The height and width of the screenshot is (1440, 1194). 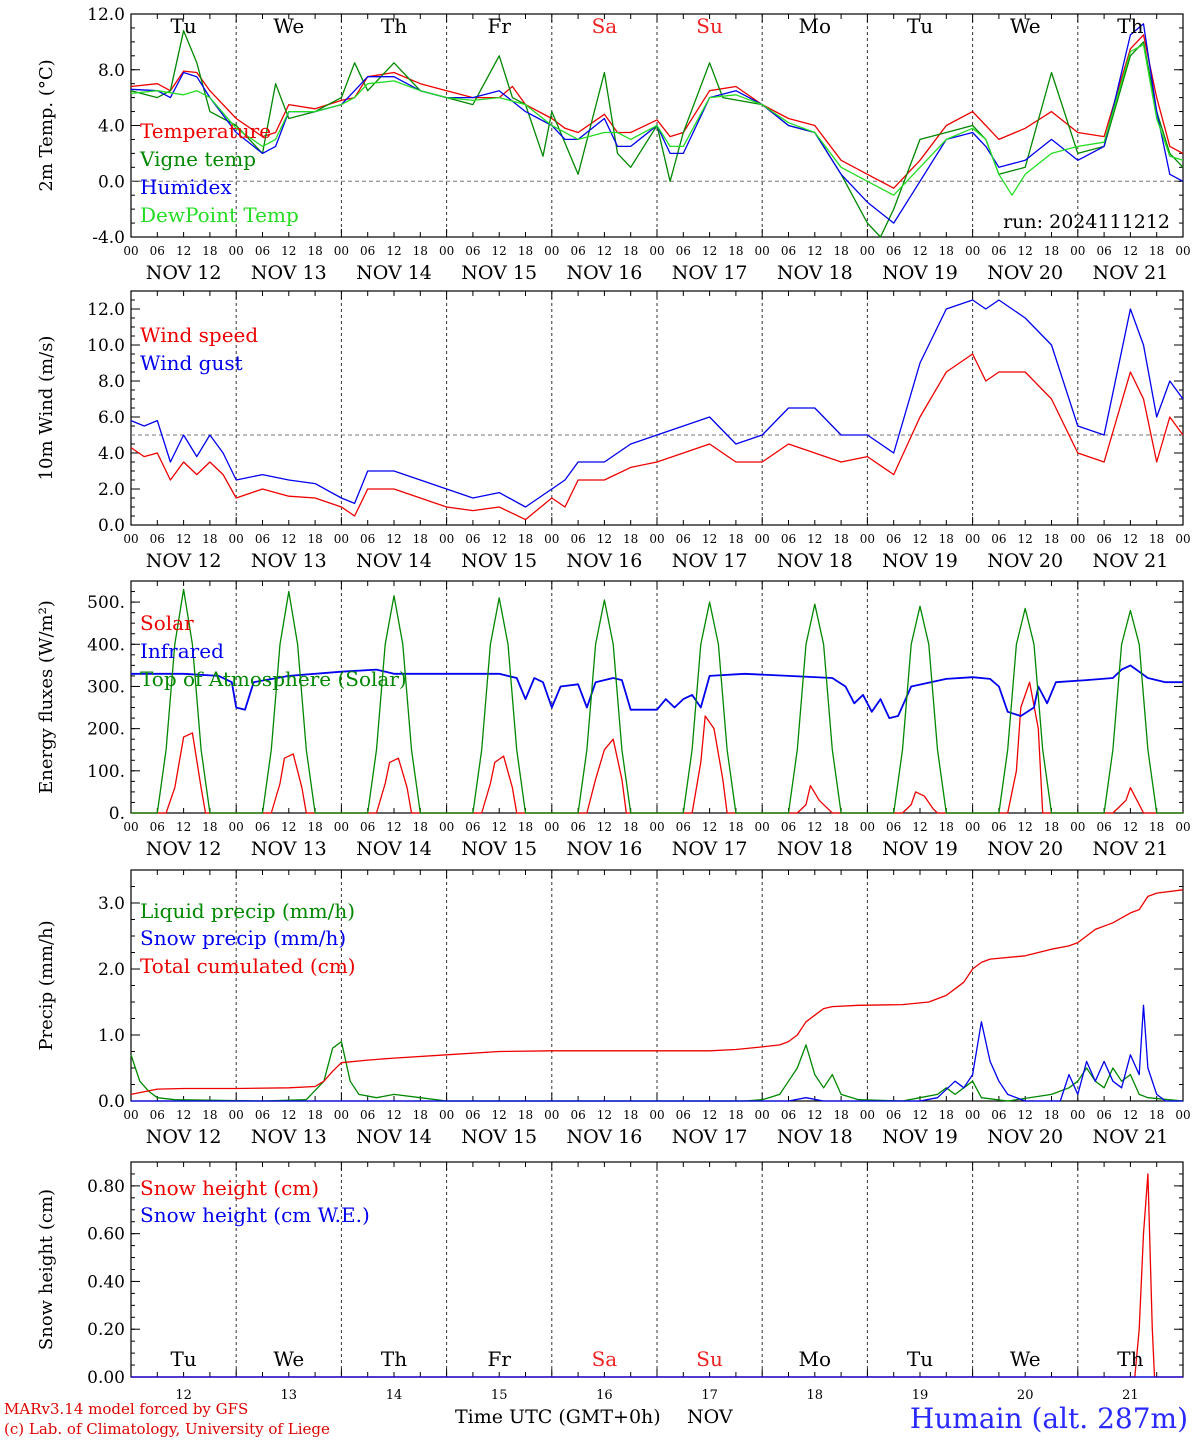 What do you see at coordinates (394, 1137) in the screenshot?
I see `x-date-label: NOV 14` at bounding box center [394, 1137].